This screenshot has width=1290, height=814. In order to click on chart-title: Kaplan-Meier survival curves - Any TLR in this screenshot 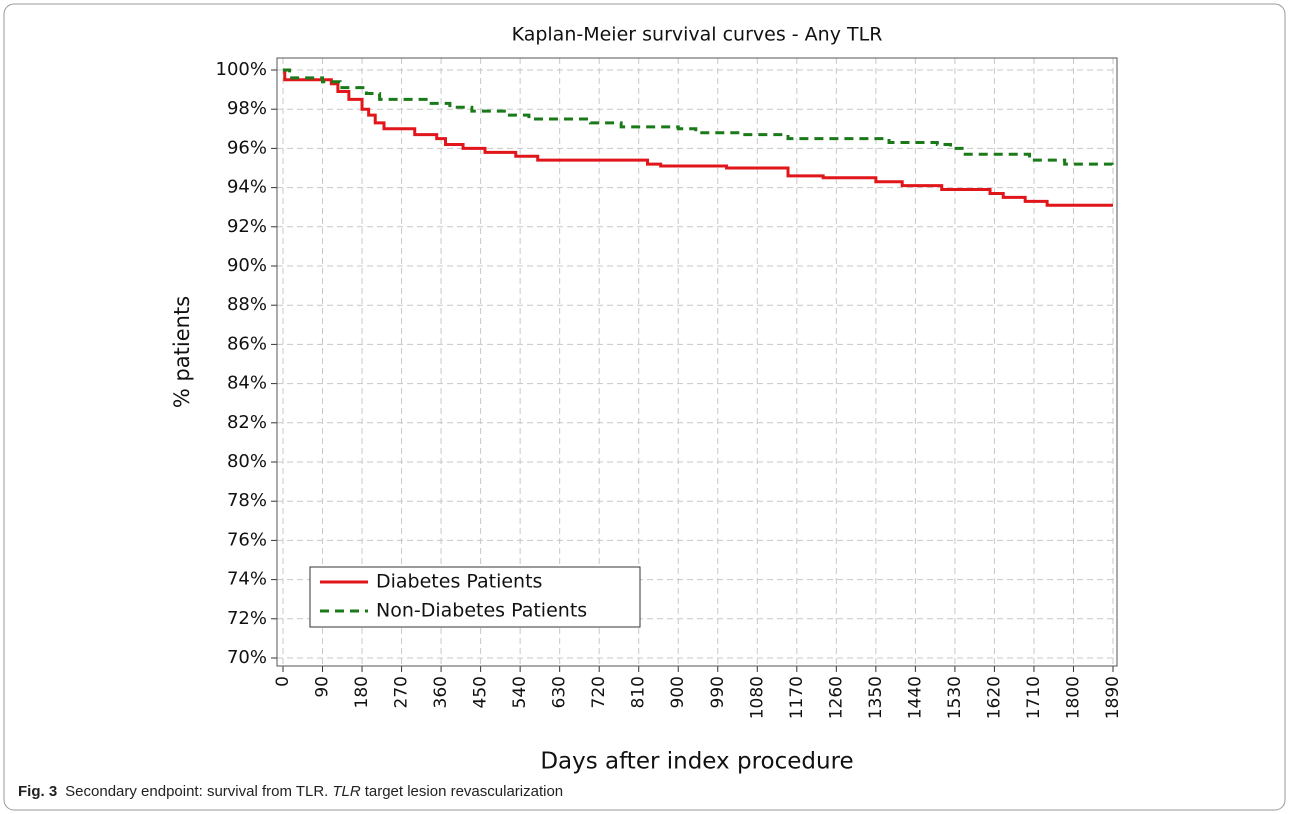, I will do `click(697, 35)`.